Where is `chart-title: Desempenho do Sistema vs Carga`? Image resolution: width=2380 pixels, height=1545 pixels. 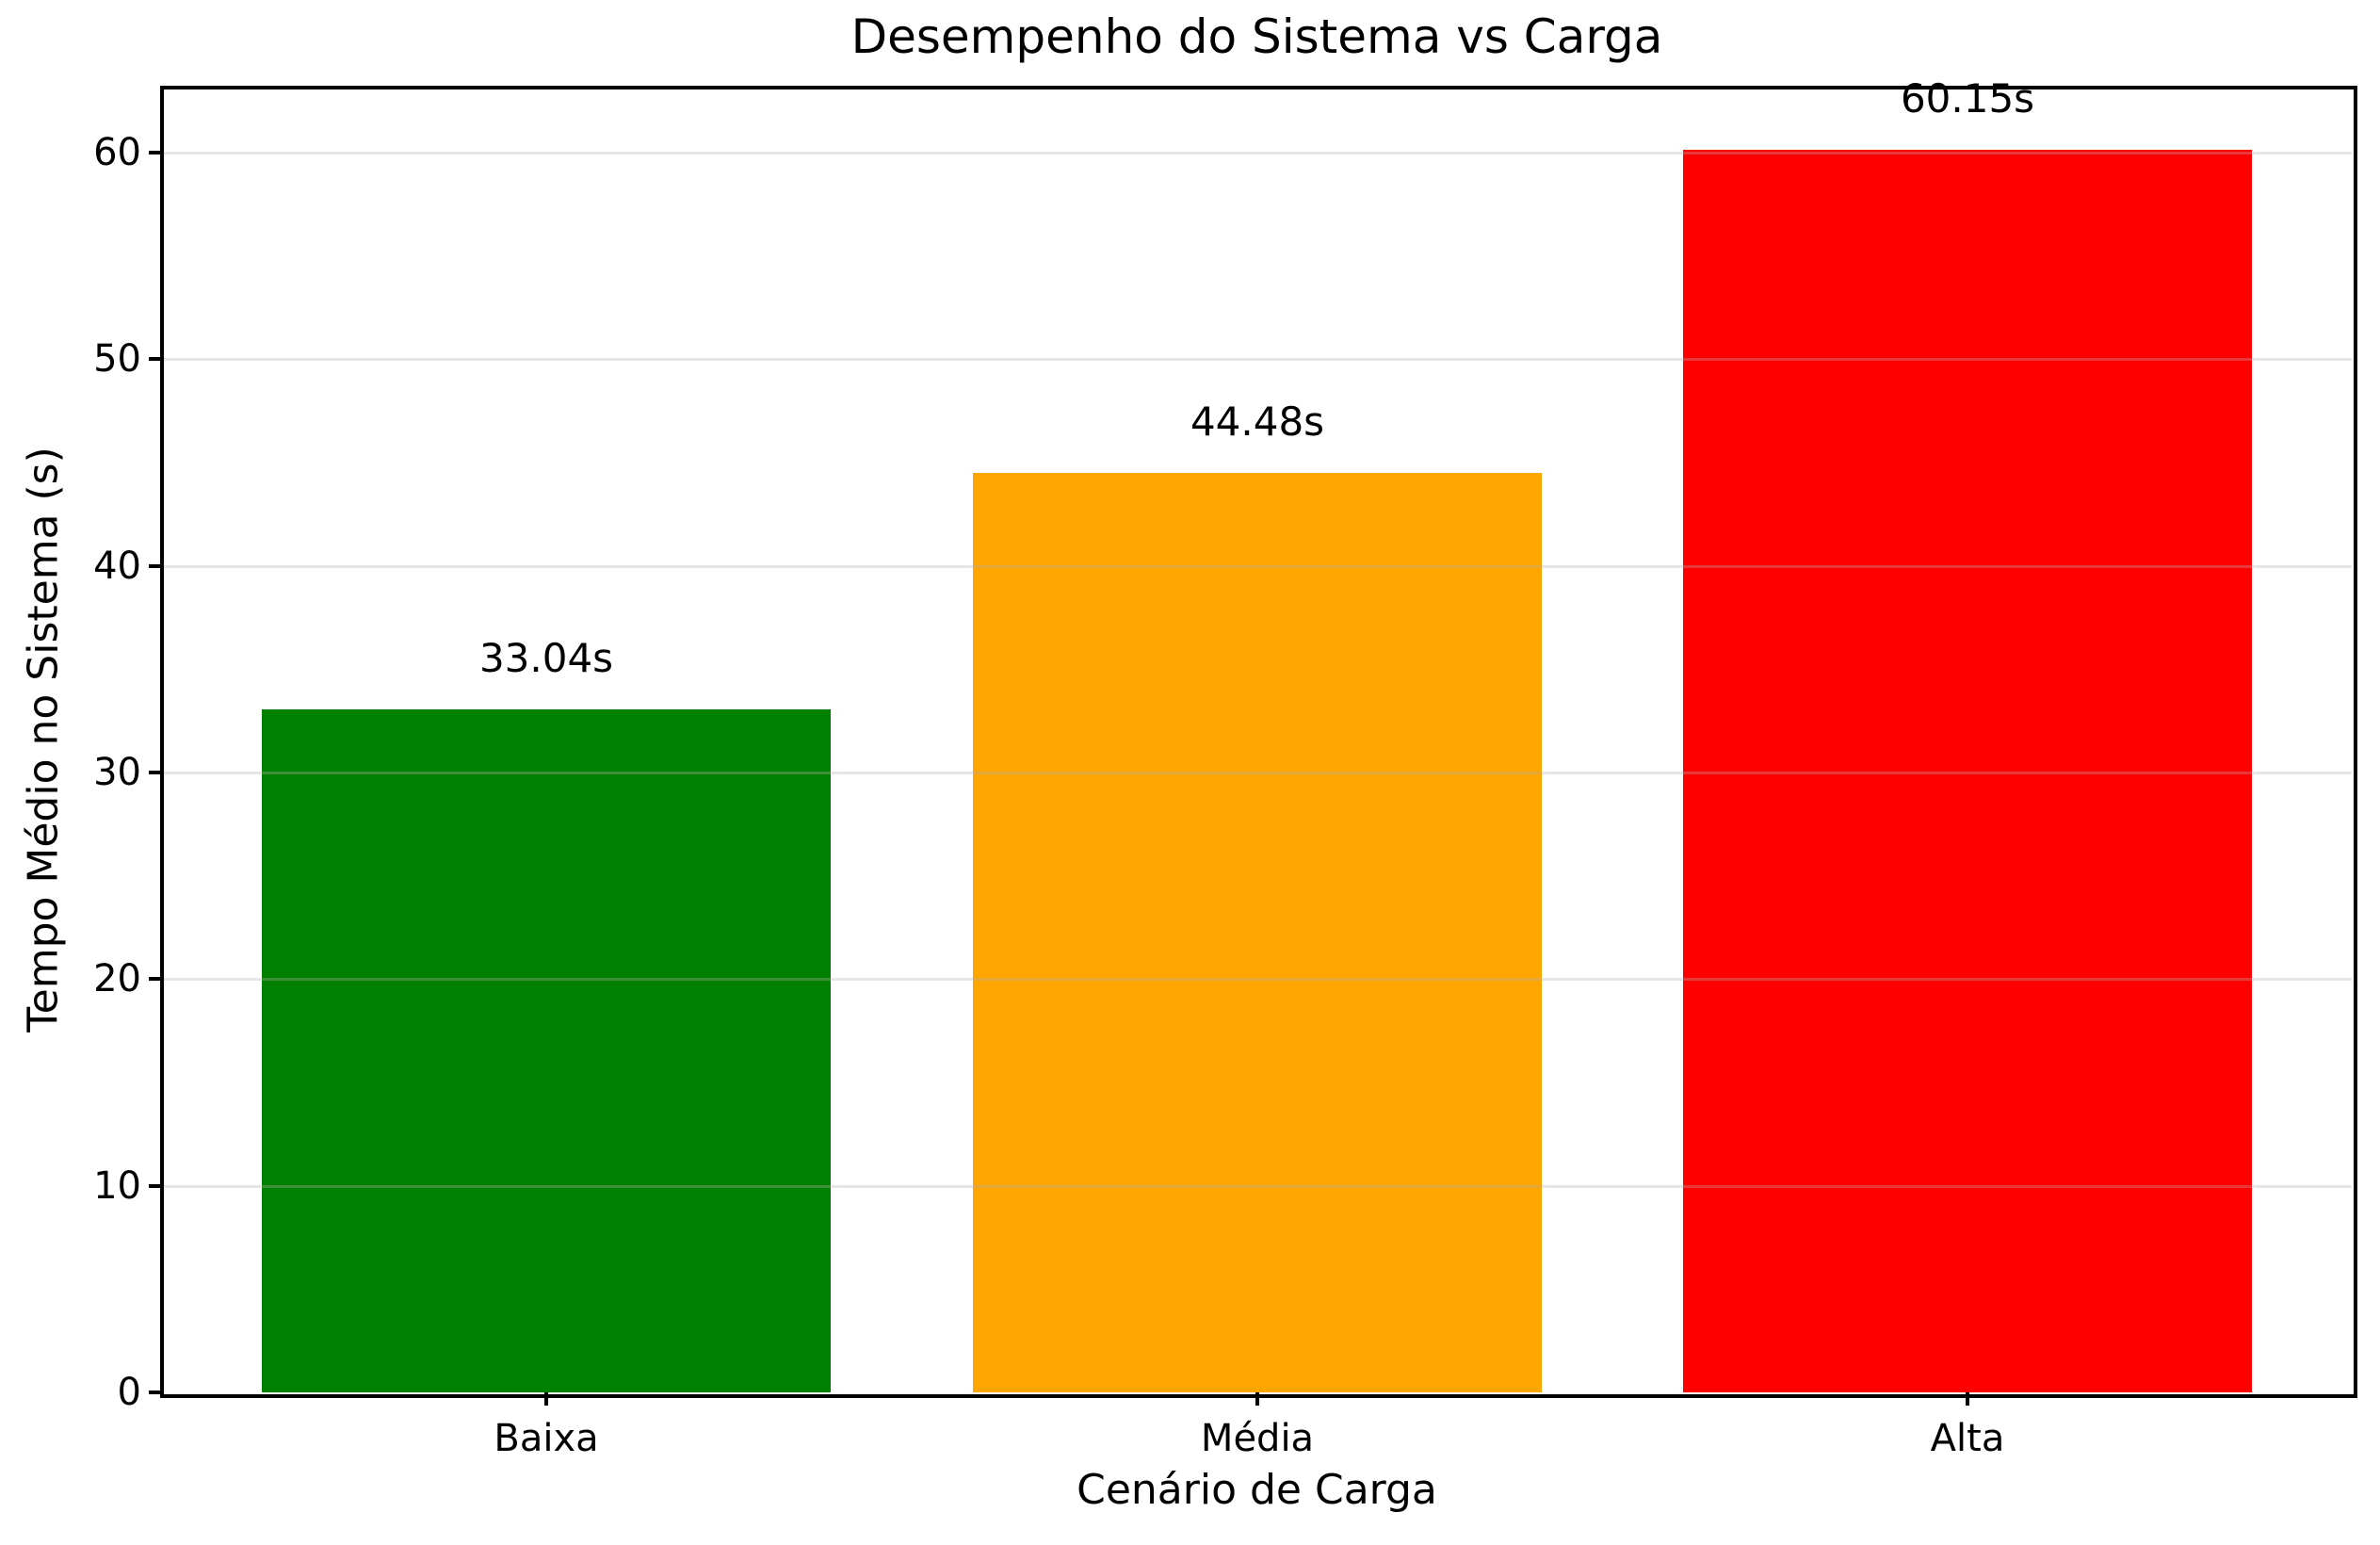
chart-title: Desempenho do Sistema vs Carga is located at coordinates (1256, 36).